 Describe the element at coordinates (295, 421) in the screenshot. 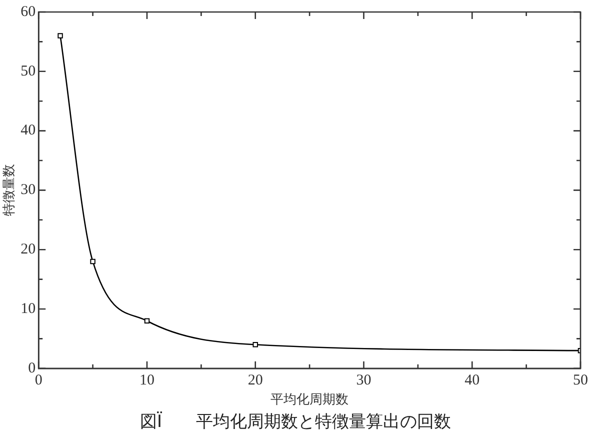

I see `text: 図Ï 平均化周期数と特徴量算出の回数` at that location.